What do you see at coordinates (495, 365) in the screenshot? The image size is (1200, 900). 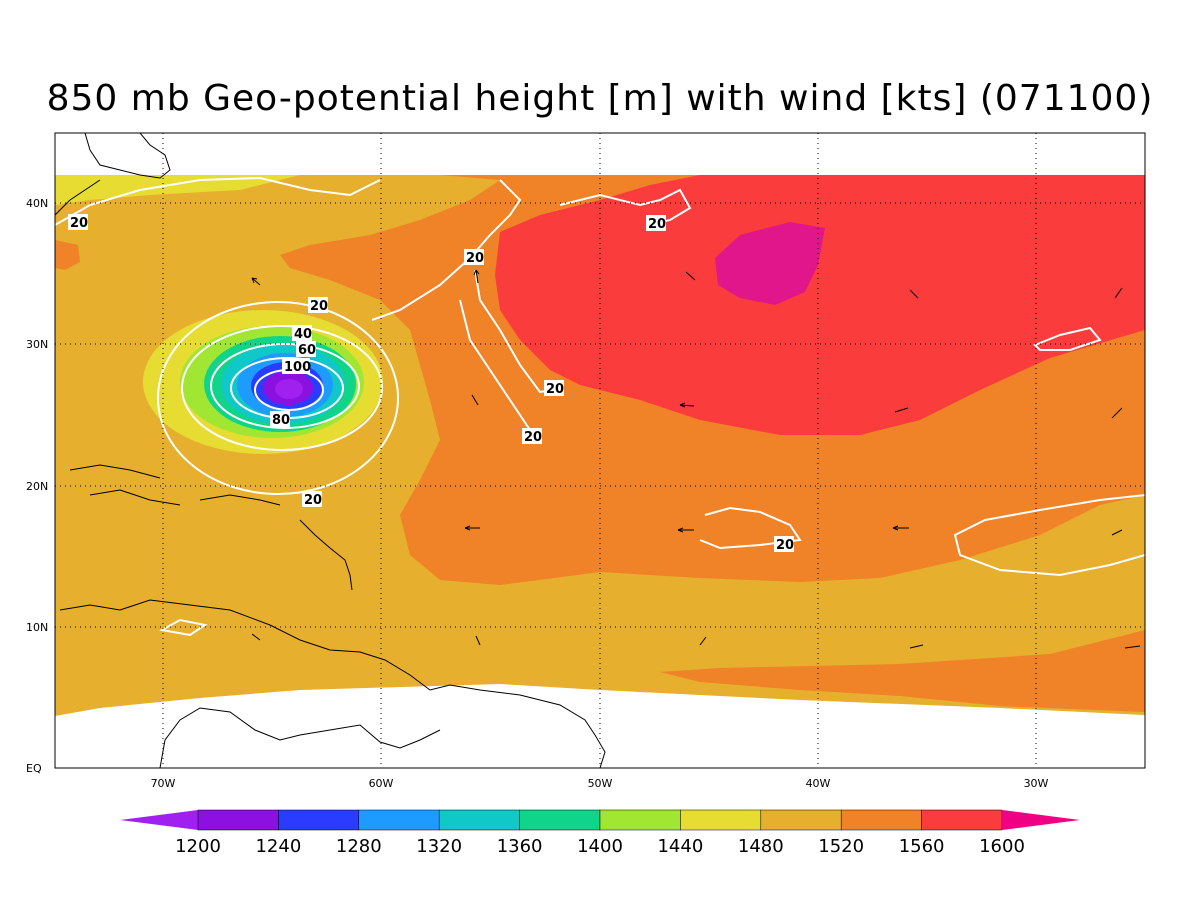 I see `contour-20-southeast` at bounding box center [495, 365].